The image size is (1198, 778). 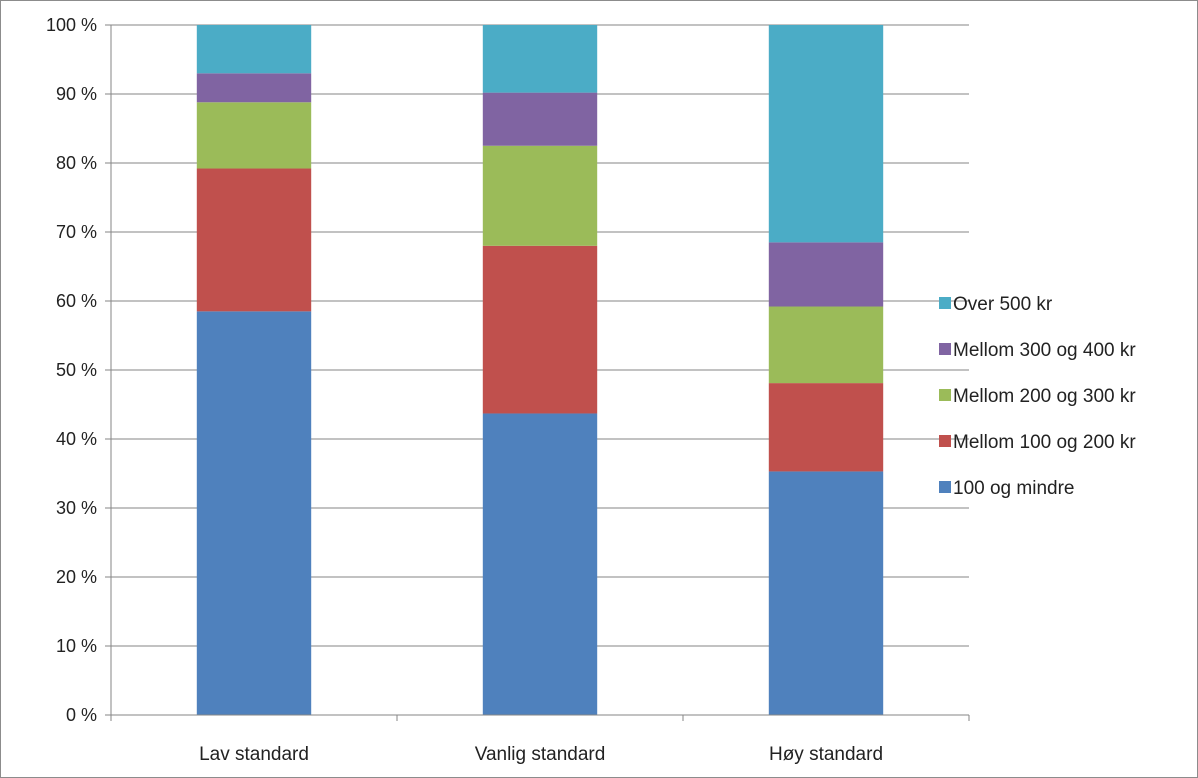 I want to click on y-tick-label: 80 %, so click(x=76, y=163).